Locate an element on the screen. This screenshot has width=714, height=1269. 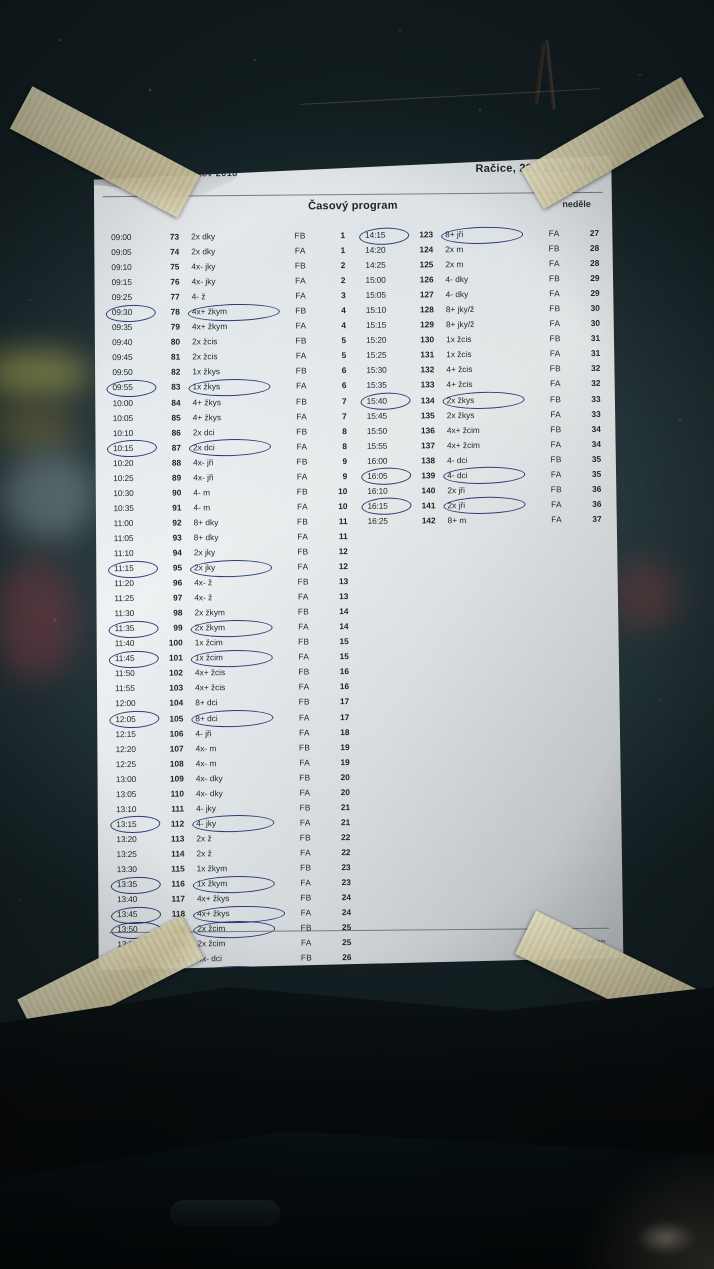
race-number: 133 is located at coordinates (427, 384).